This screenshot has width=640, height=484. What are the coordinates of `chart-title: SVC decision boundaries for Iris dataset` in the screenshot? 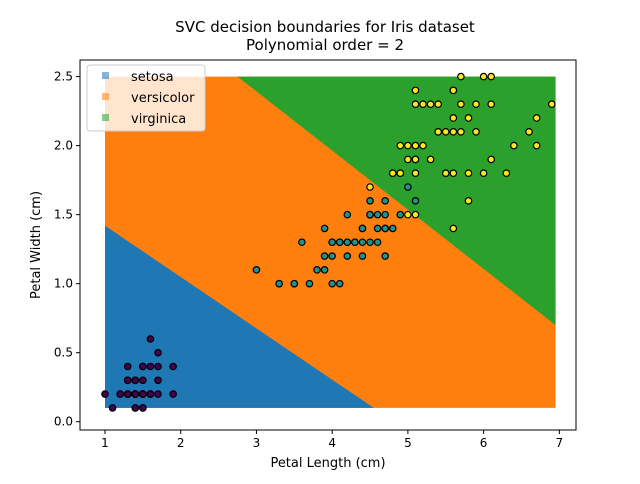 It's located at (325, 27).